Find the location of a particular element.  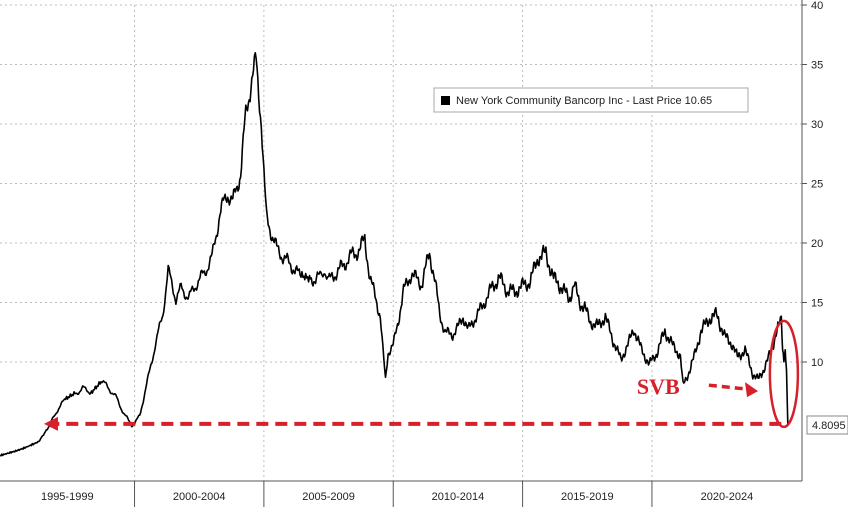

highlight-ellipse is located at coordinates (784, 374).